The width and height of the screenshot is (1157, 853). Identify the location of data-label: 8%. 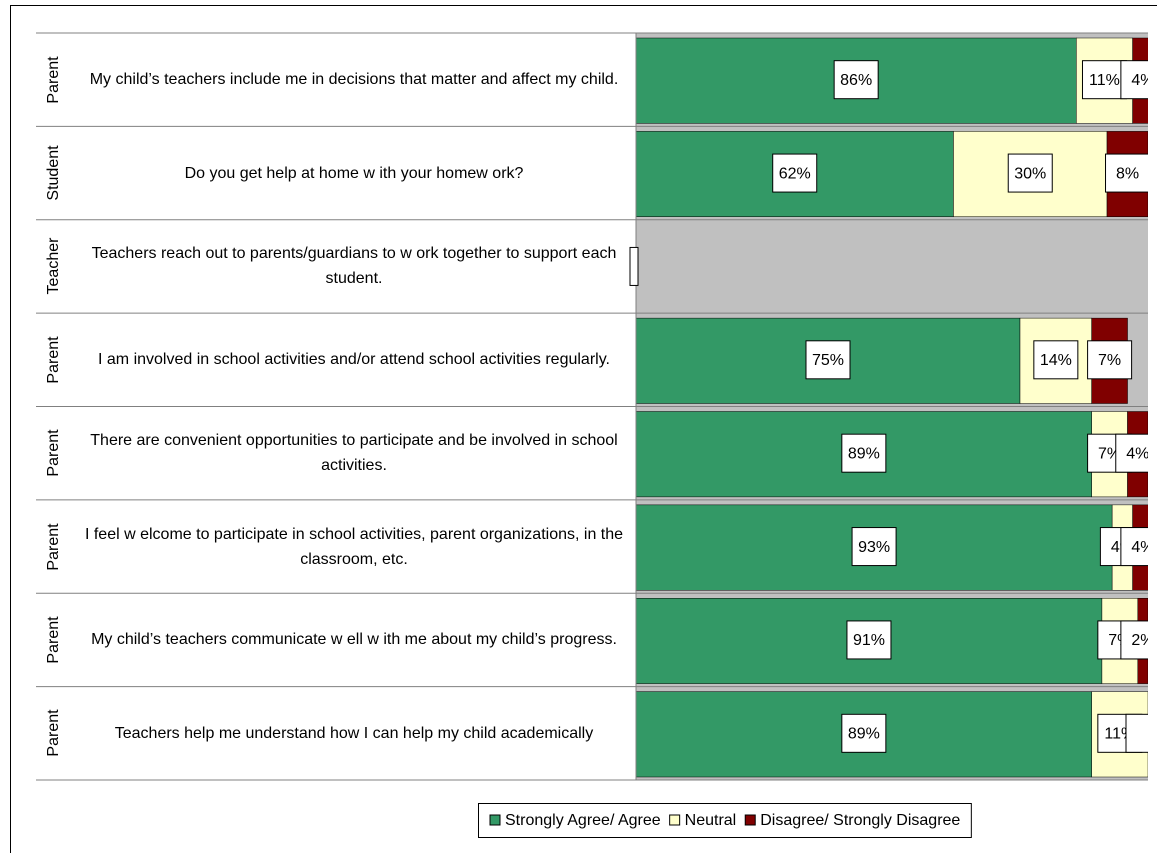
(1127, 173).